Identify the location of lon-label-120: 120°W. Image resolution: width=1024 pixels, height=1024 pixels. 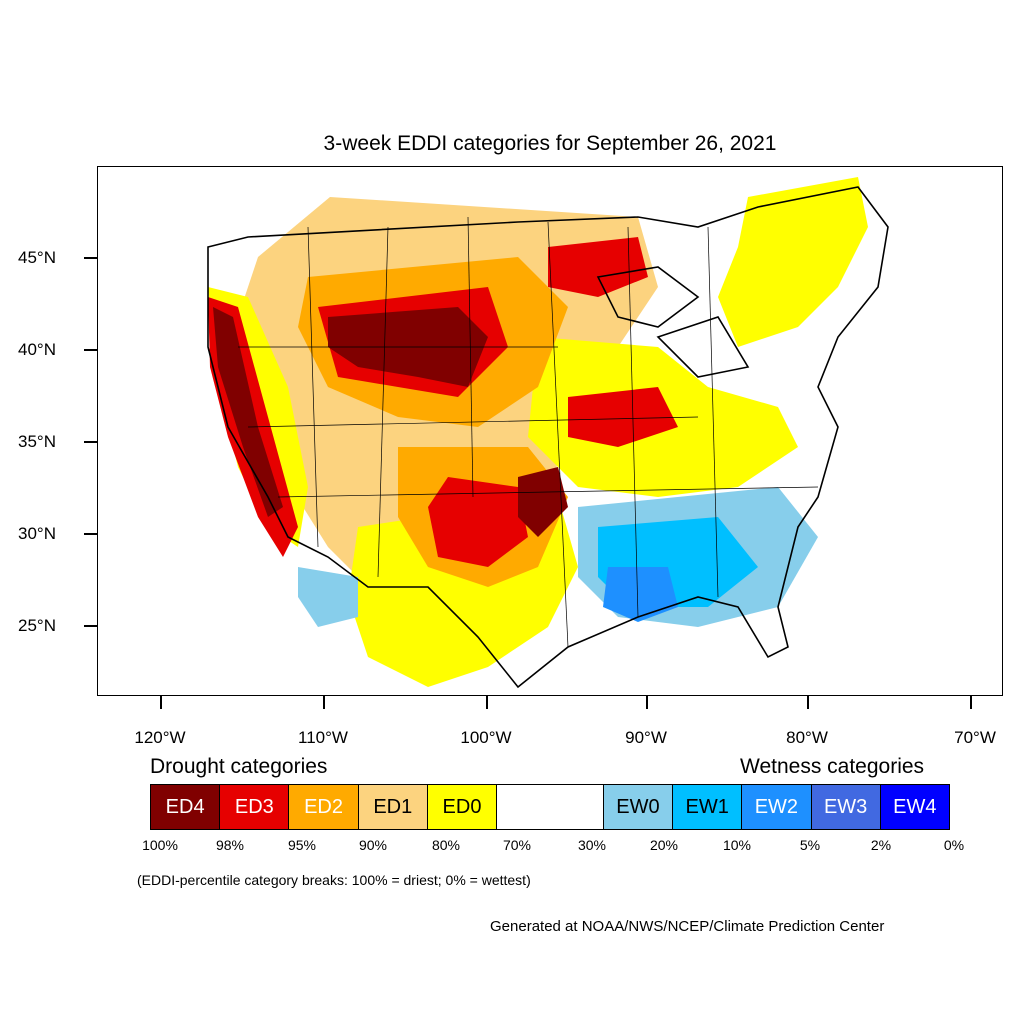
(160, 737).